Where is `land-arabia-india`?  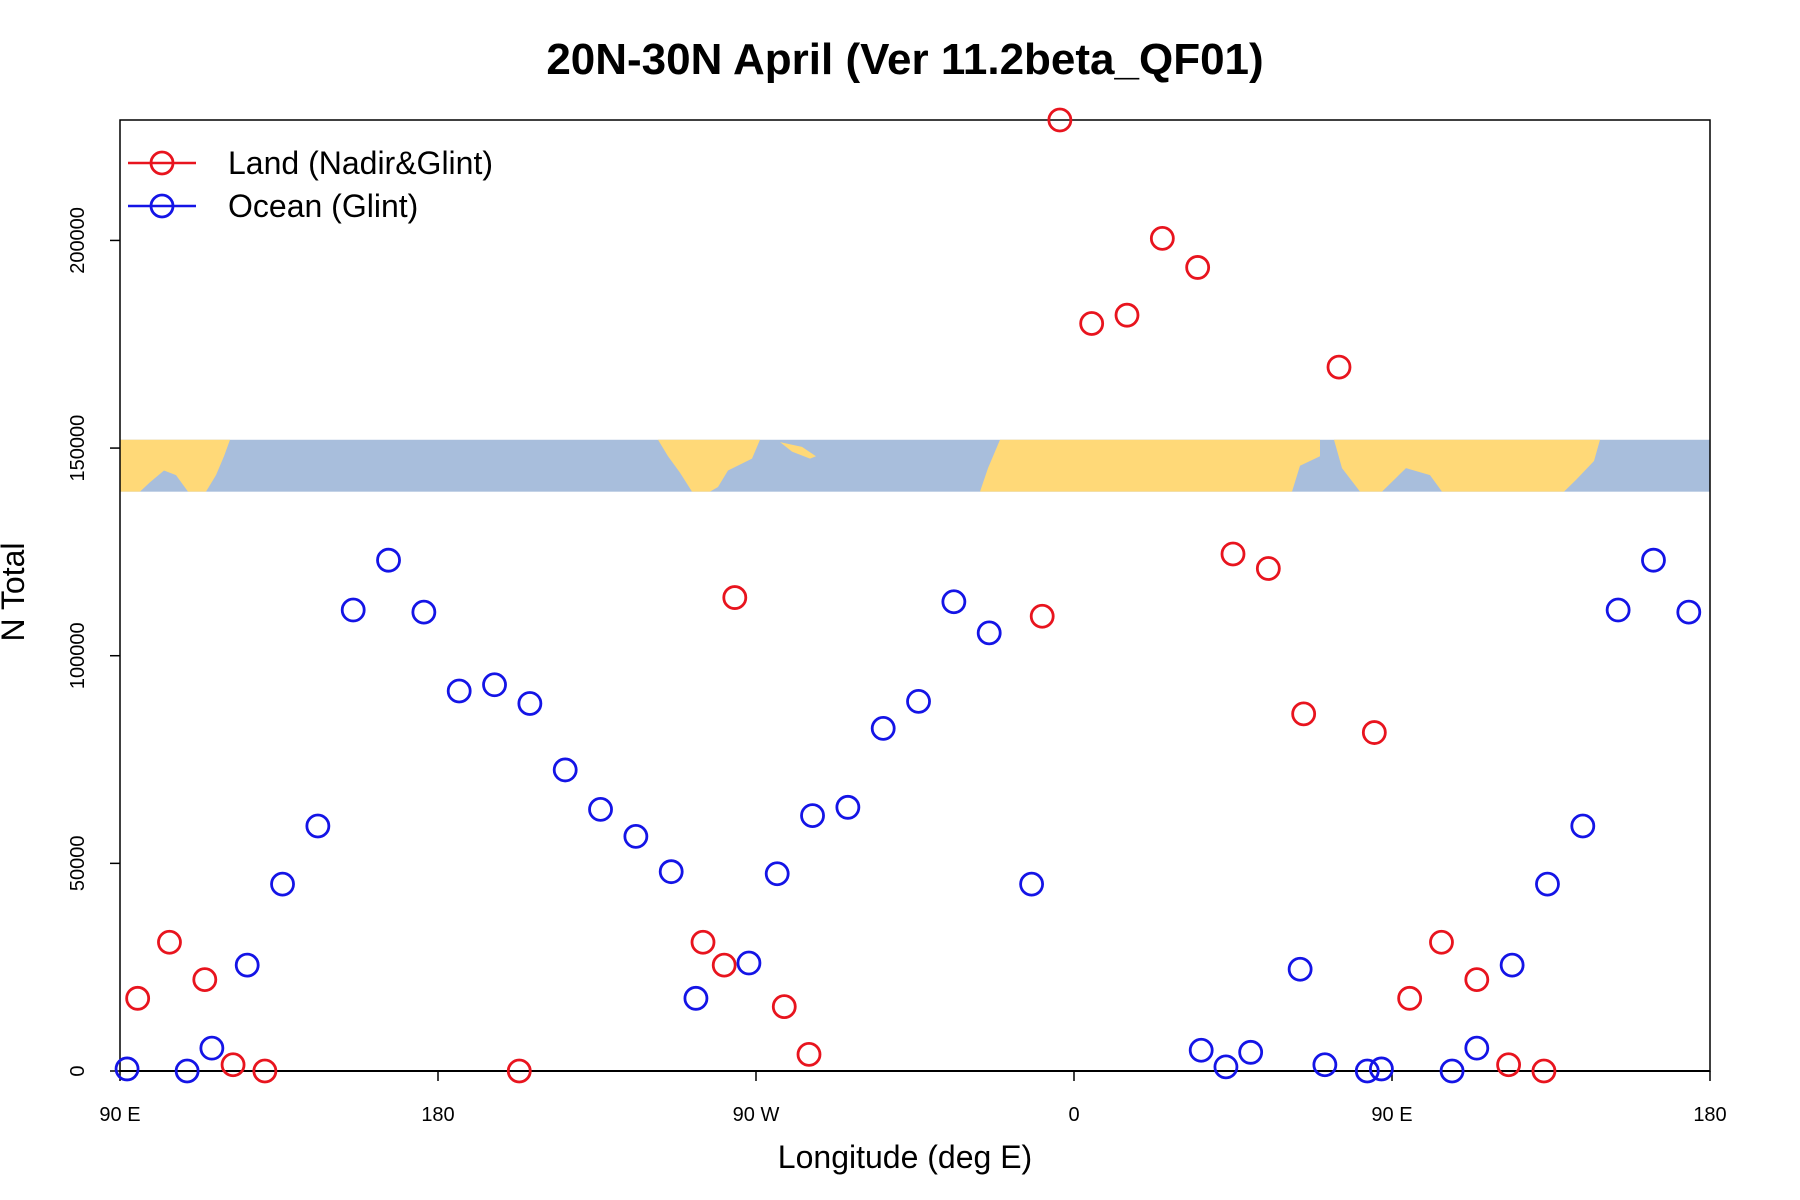
land-arabia-india is located at coordinates (1467, 465).